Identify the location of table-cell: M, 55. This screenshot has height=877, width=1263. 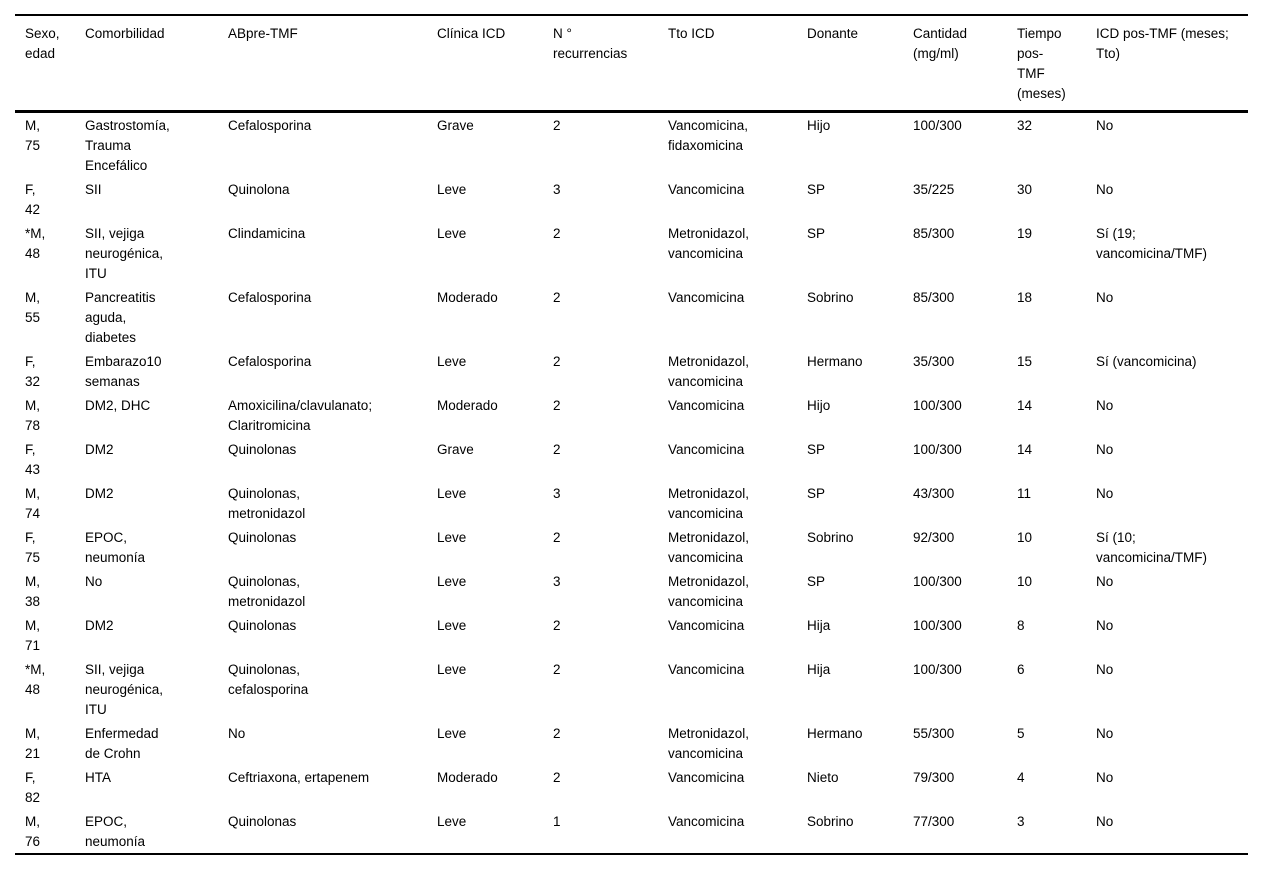
(33, 307).